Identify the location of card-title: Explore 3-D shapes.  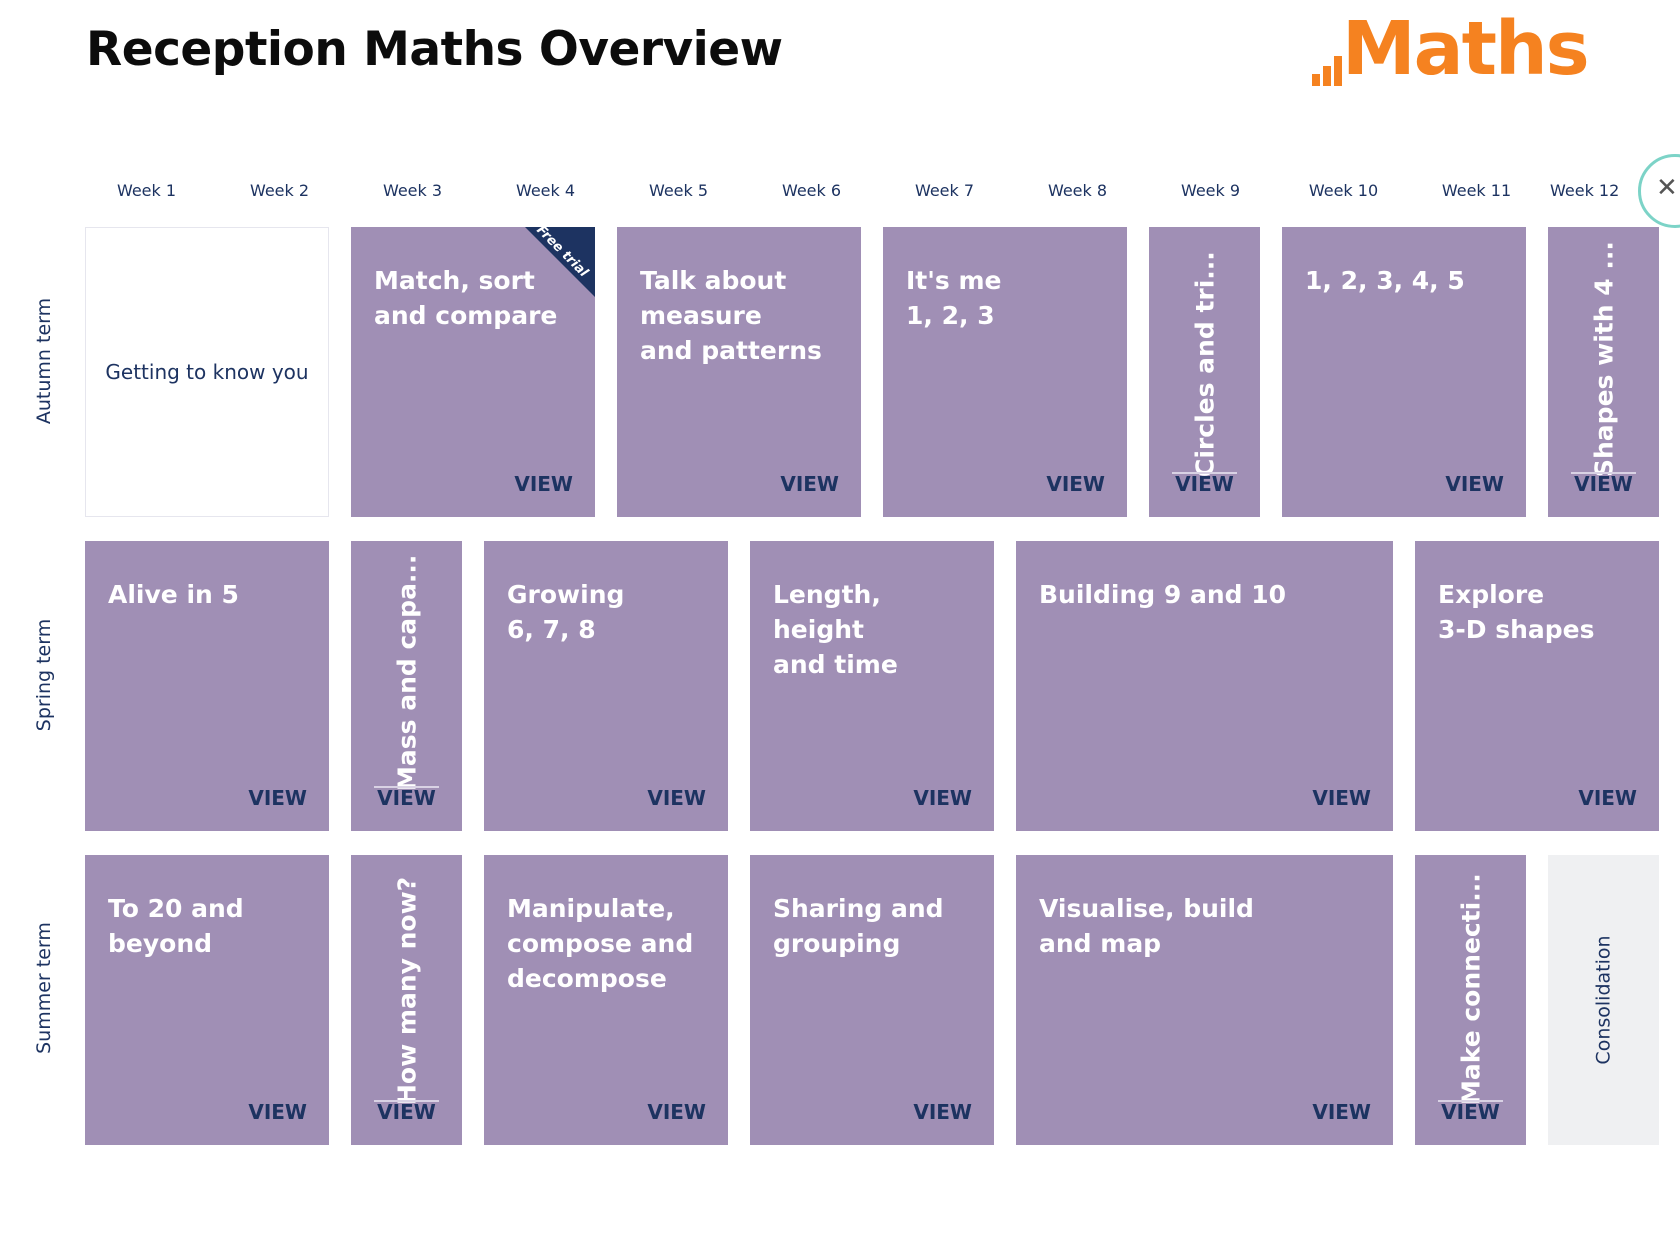
(1516, 612).